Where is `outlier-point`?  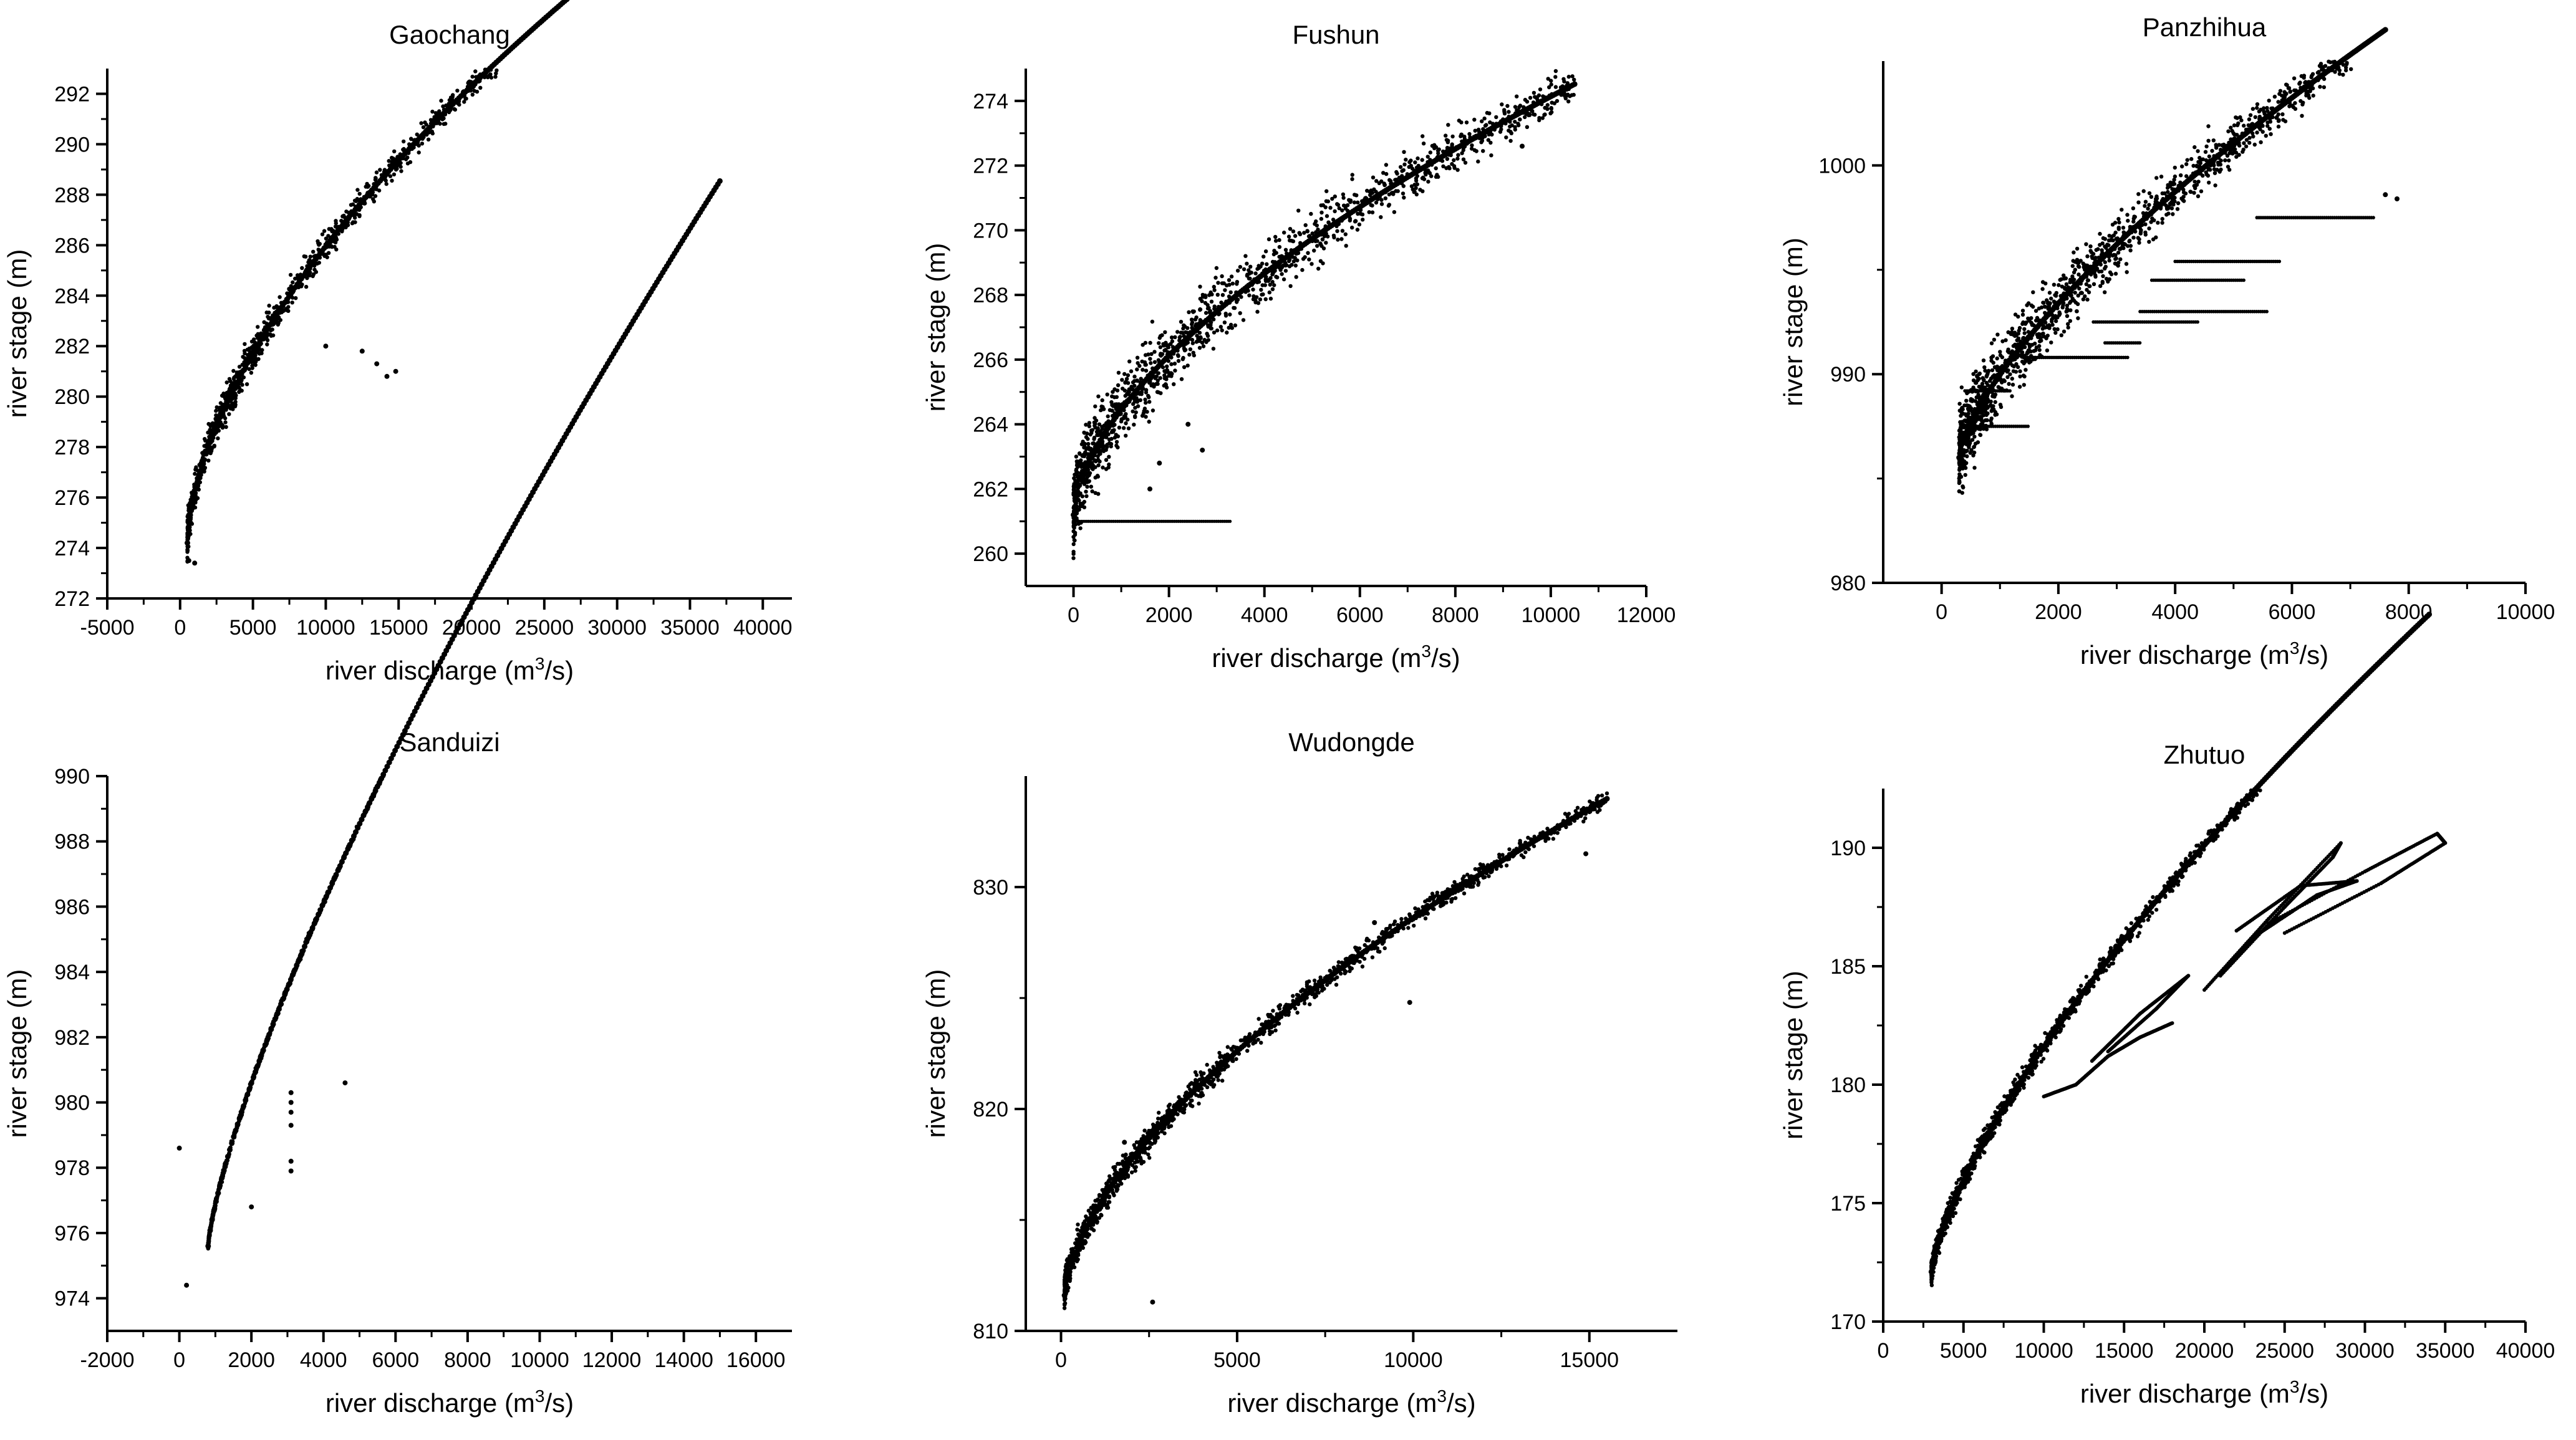
outlier-point is located at coordinates (326, 346).